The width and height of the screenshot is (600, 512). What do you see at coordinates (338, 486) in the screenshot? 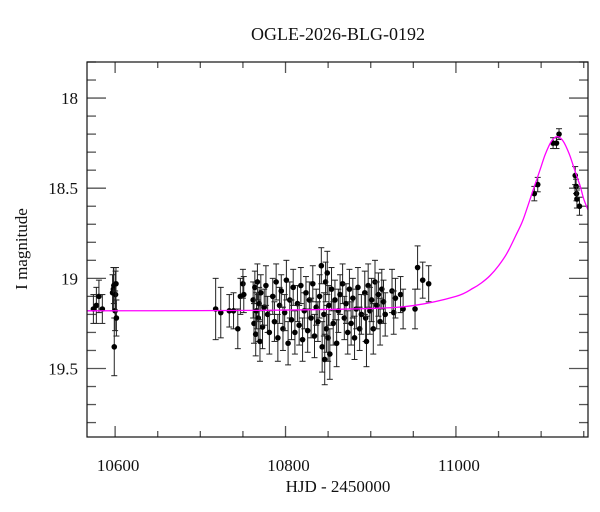
I see `x-axis-label: HJD - 2450000` at bounding box center [338, 486].